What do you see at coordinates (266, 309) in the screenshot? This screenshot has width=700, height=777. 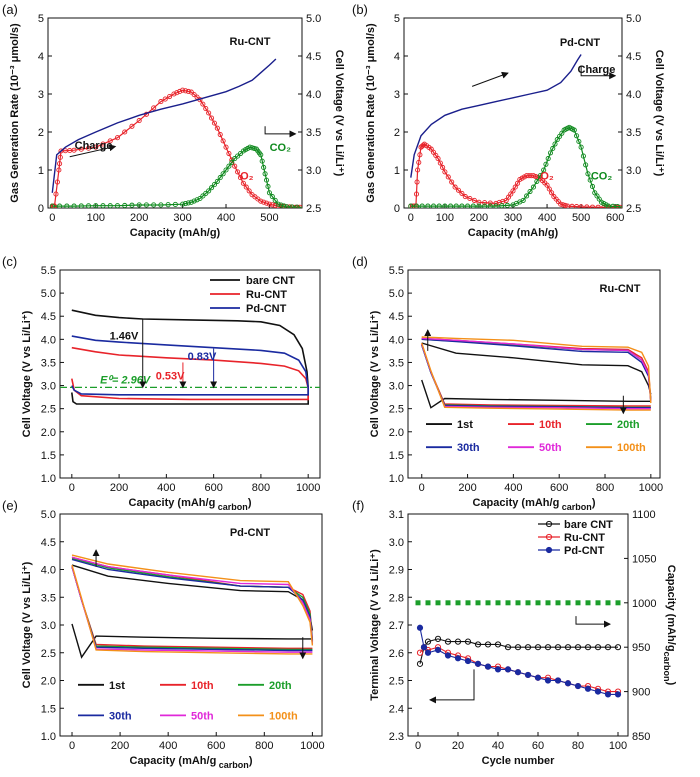 I see `legend-label: Pd-CNT` at bounding box center [266, 309].